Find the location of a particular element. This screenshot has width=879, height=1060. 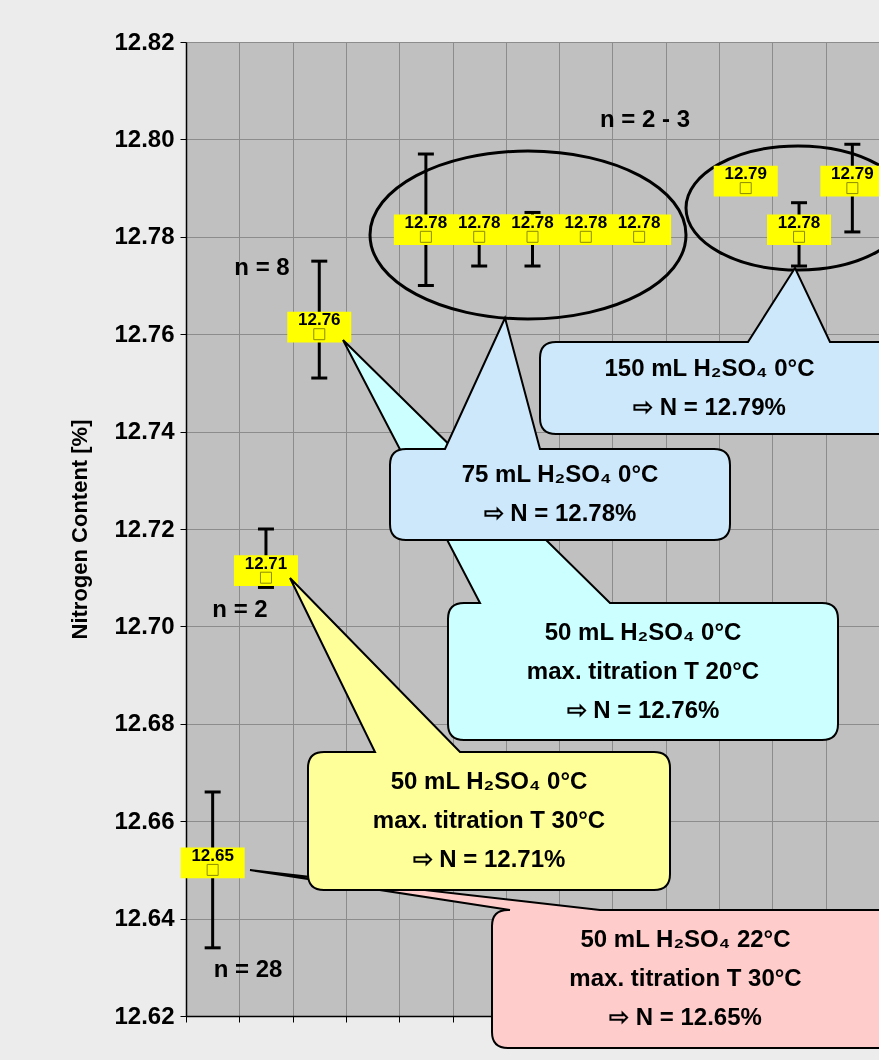

y-tick-label: 12.62 is located at coordinates (144, 1015).